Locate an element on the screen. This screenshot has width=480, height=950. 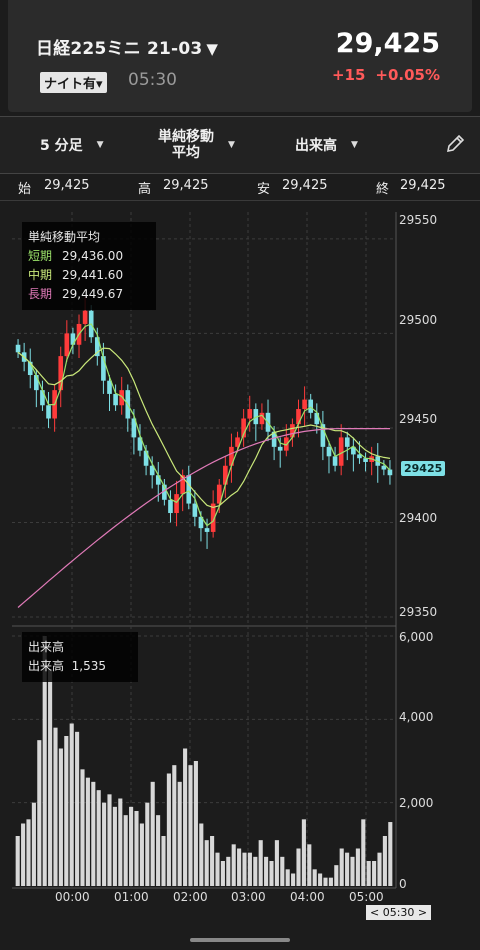
price-tick: 29500 is located at coordinates (418, 320).